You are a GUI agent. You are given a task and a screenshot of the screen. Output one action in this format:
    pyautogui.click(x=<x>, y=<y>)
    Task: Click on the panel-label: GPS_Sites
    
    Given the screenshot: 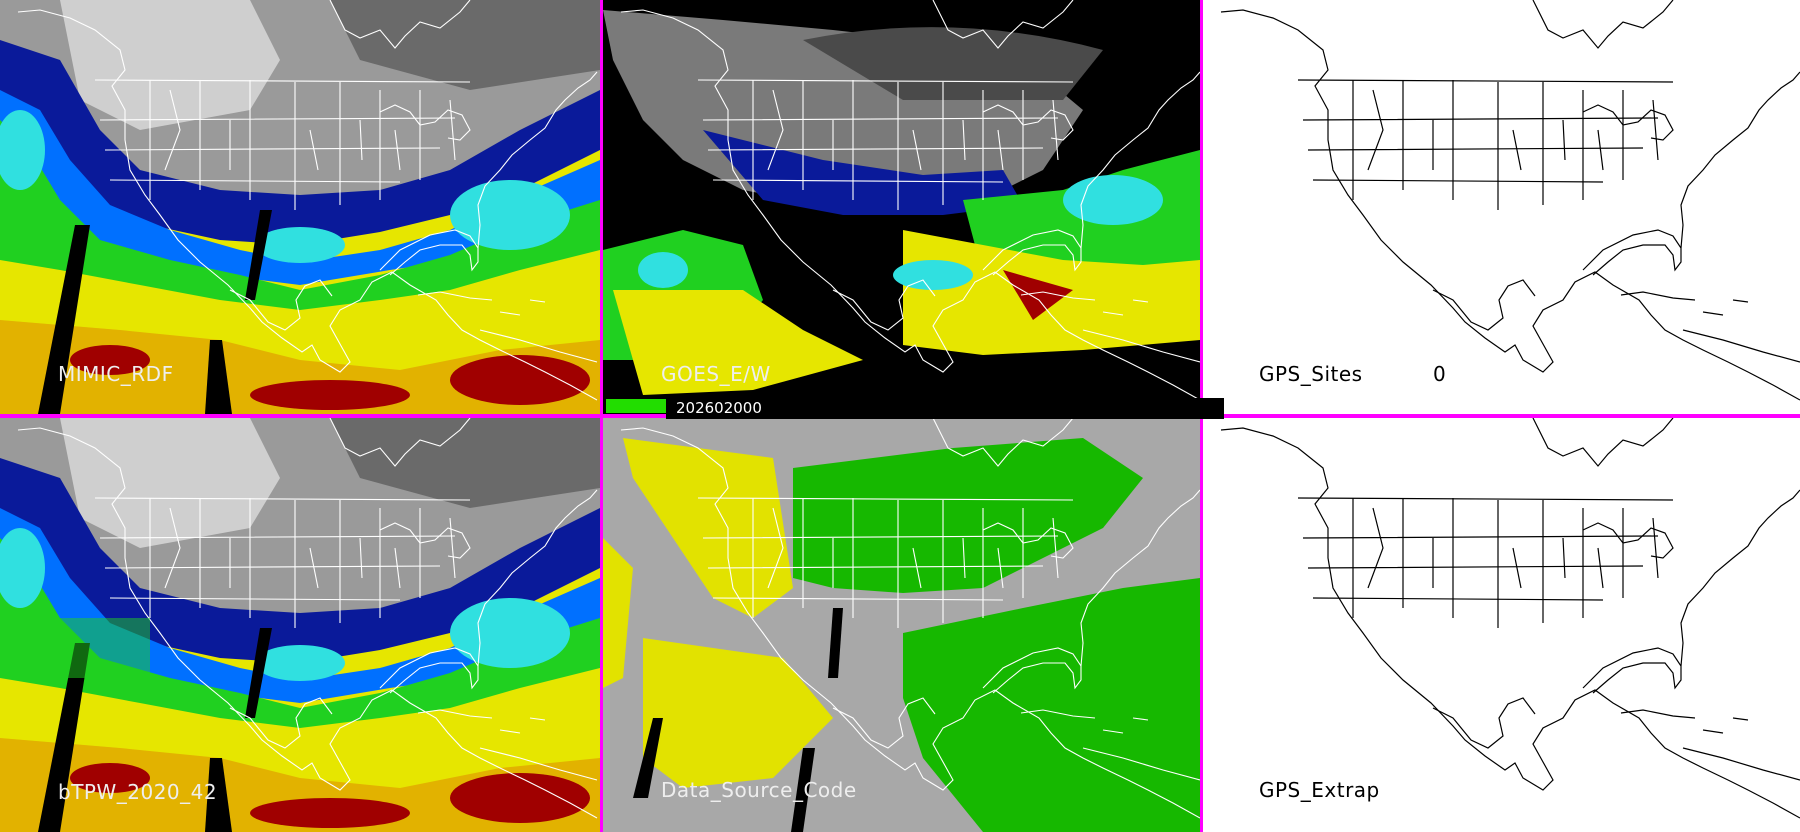 What is the action you would take?
    pyautogui.click(x=1311, y=374)
    